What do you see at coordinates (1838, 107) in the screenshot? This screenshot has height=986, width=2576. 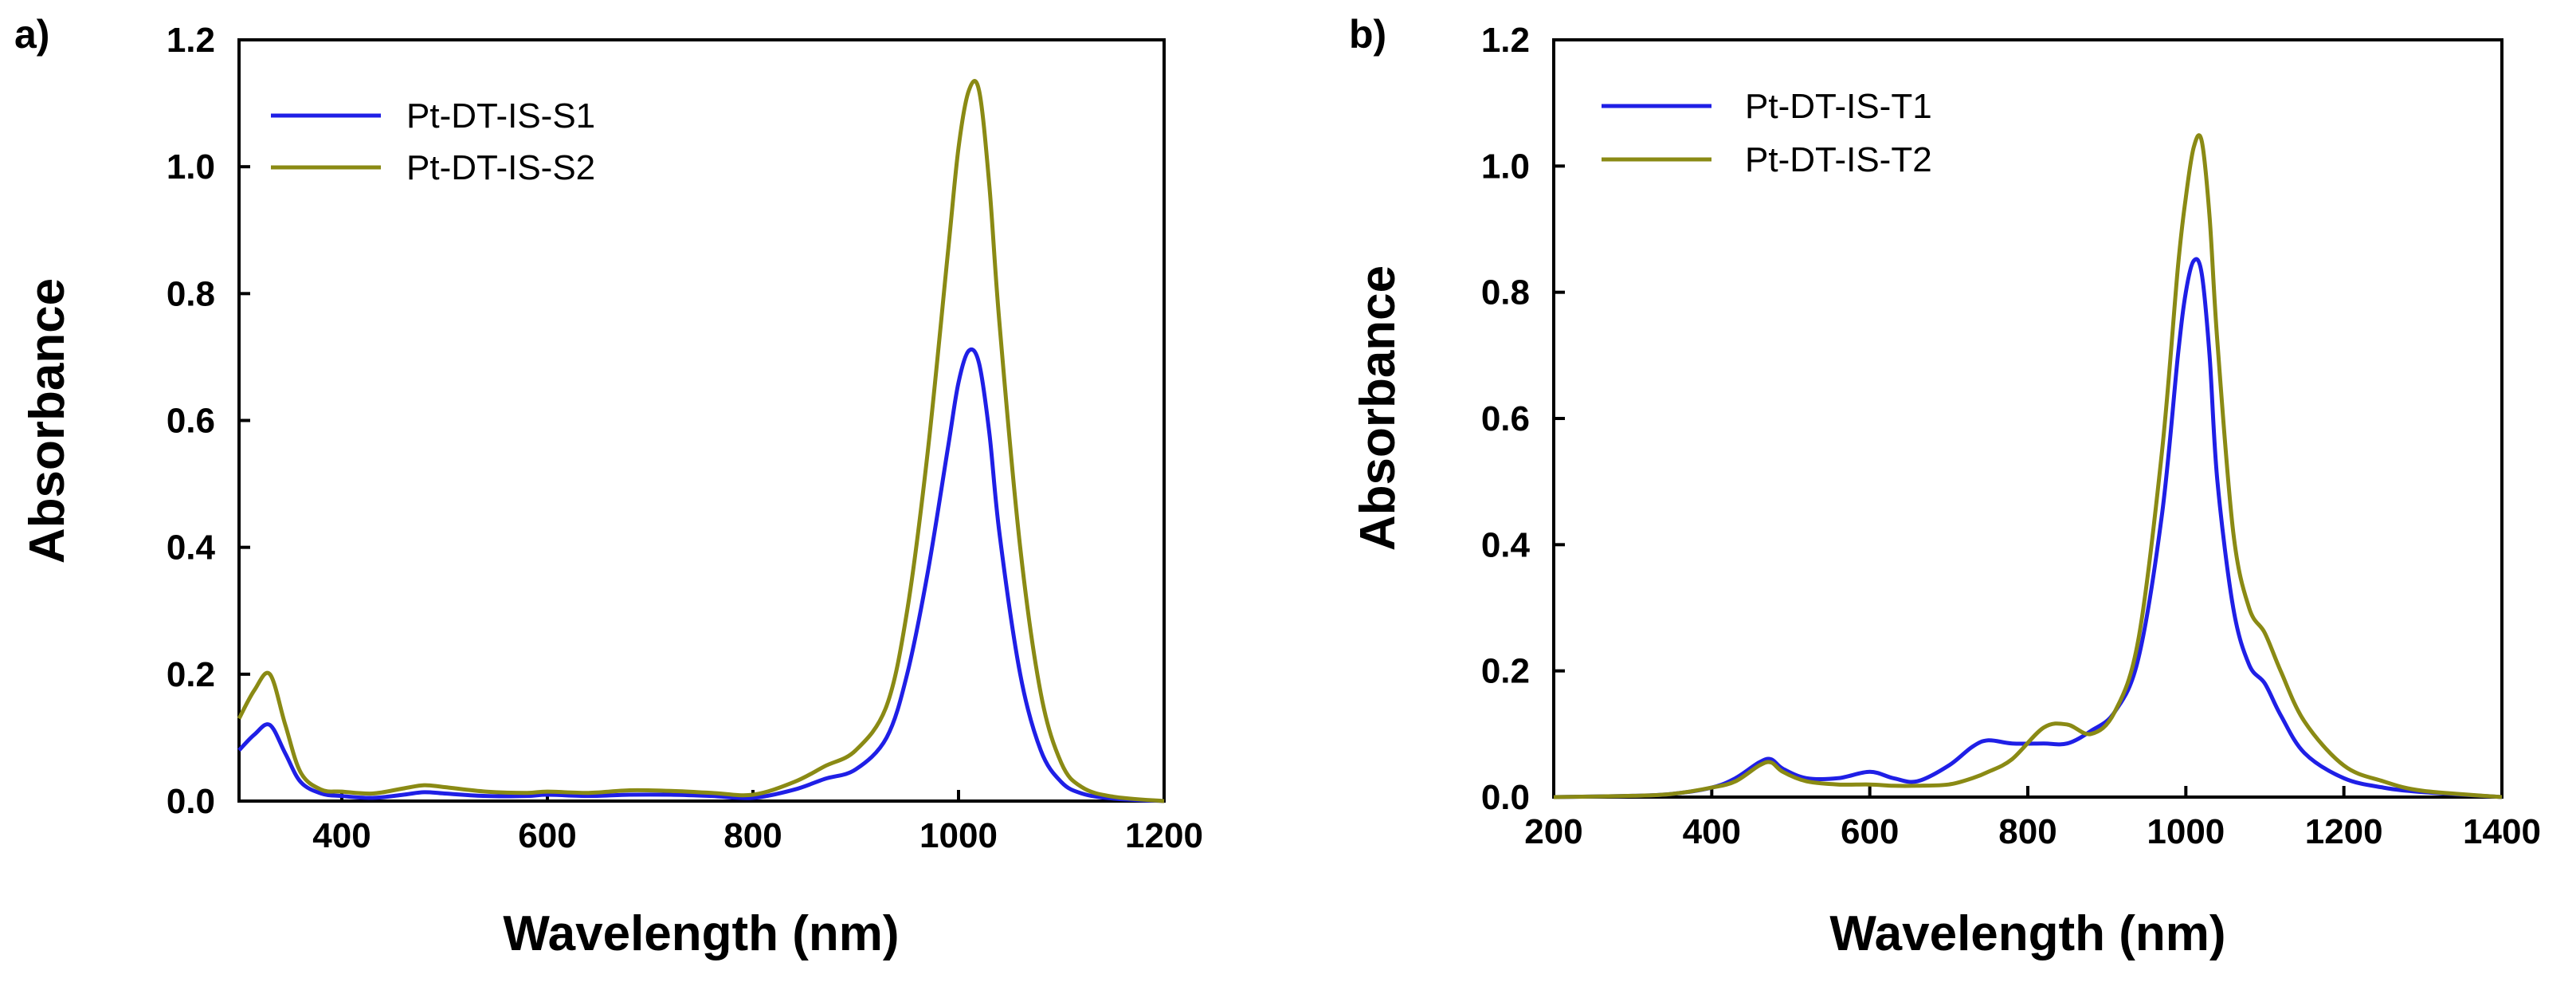 I see `legend-label-t1: Pt-DT-IS-T1` at bounding box center [1838, 107].